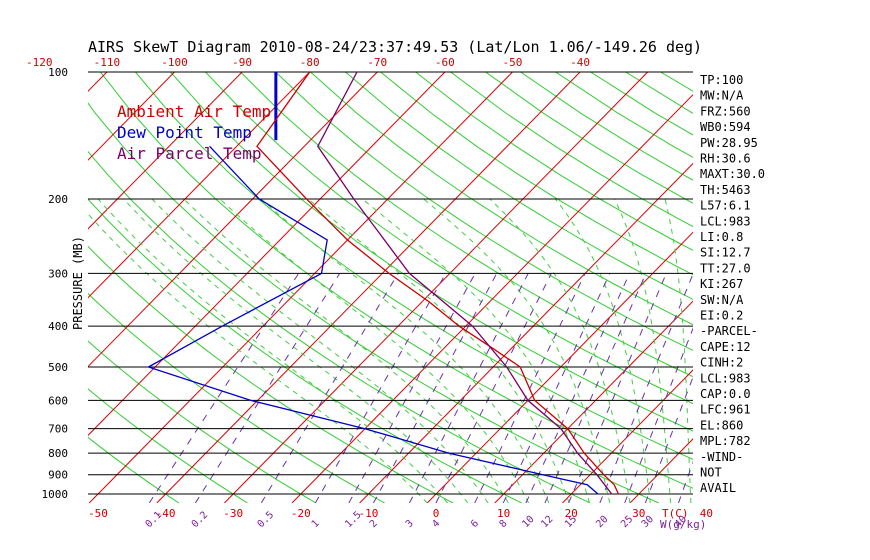 The height and width of the screenshot is (560, 870). What do you see at coordinates (39, 62) in the screenshot?
I see `top-temp-tick-label: -120` at bounding box center [39, 62].